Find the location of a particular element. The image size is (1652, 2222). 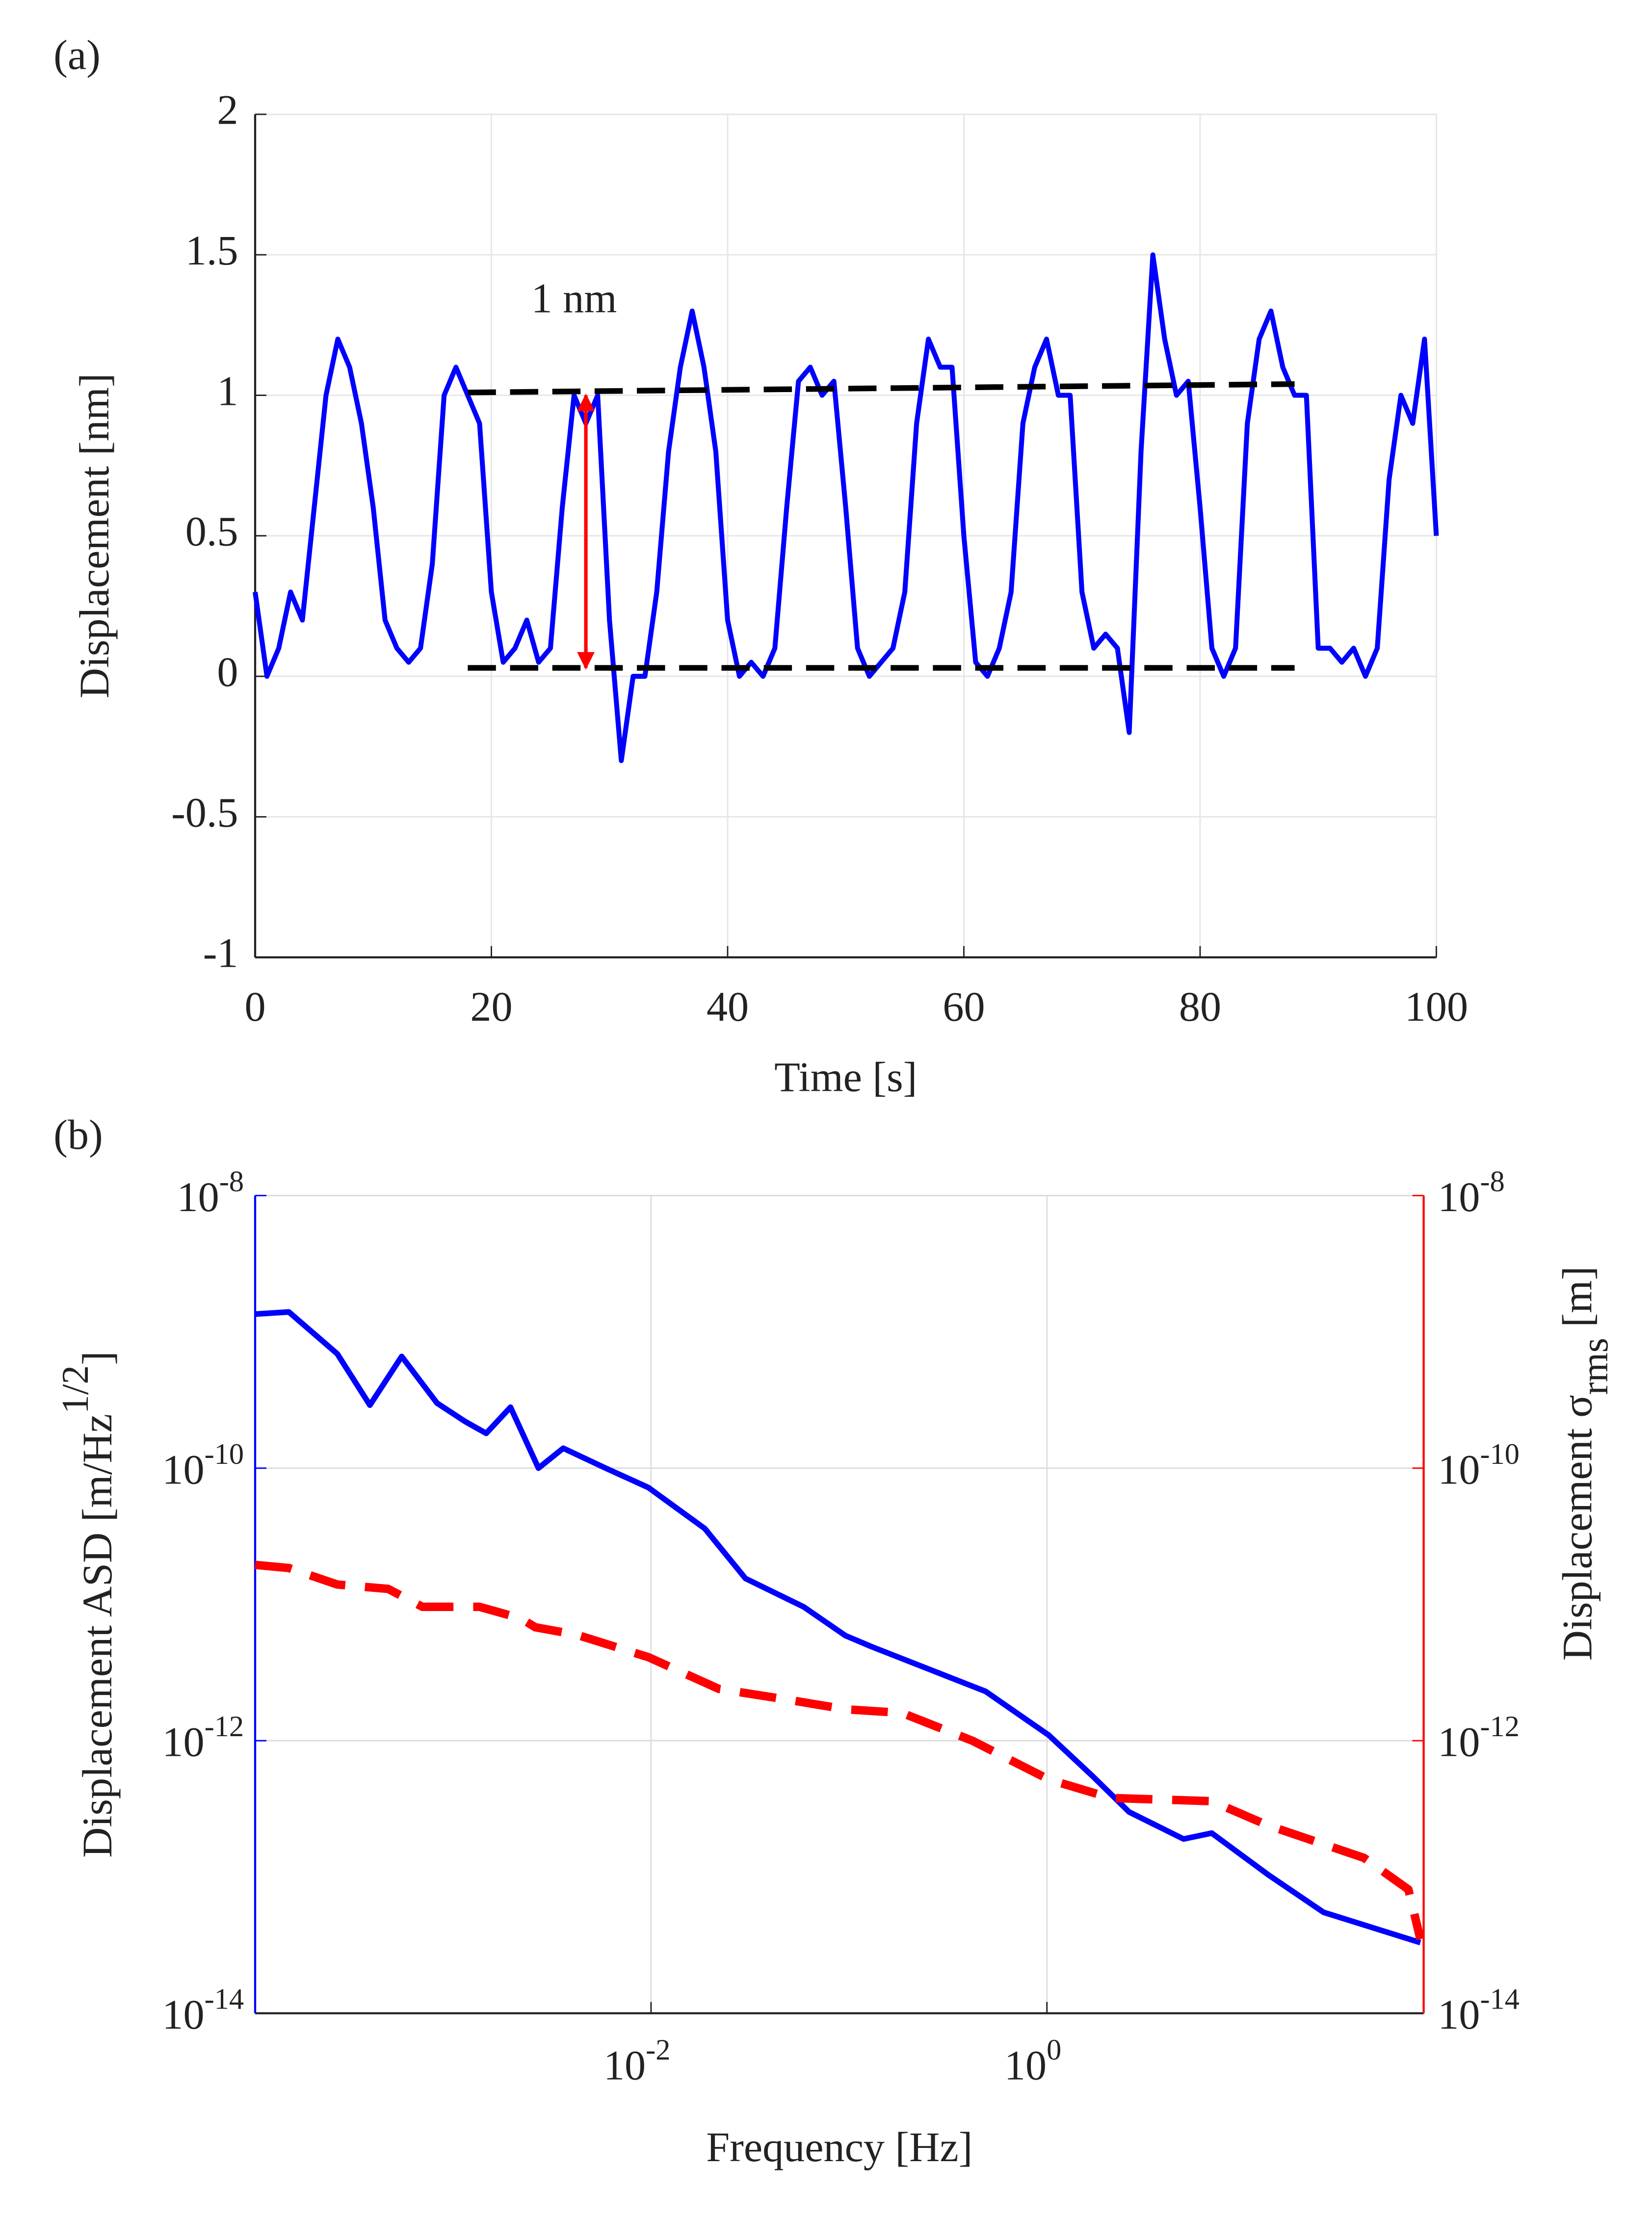

tick-label: 1.5 is located at coordinates (212, 250).